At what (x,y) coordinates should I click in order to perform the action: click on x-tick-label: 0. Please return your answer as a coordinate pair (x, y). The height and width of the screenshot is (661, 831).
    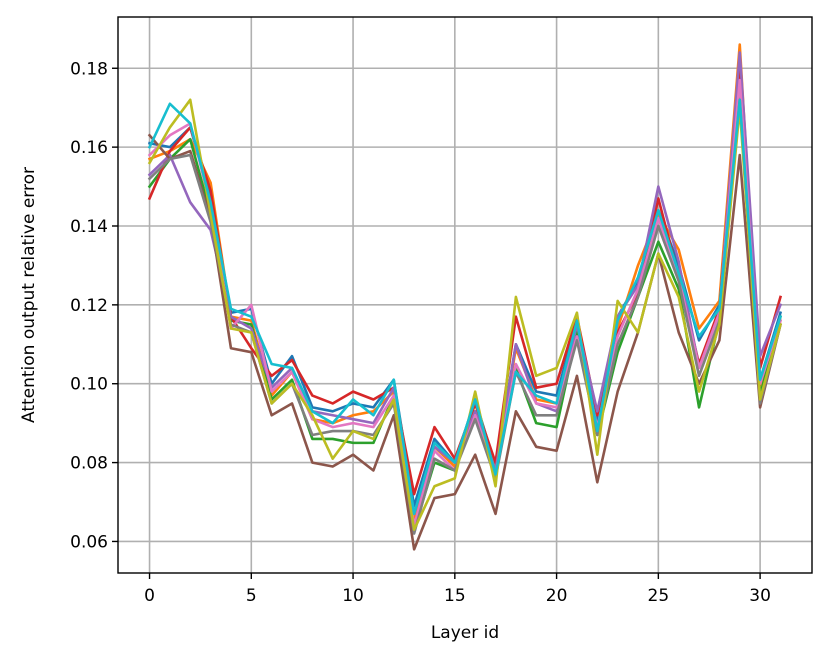
    Looking at the image, I should click on (149, 596).